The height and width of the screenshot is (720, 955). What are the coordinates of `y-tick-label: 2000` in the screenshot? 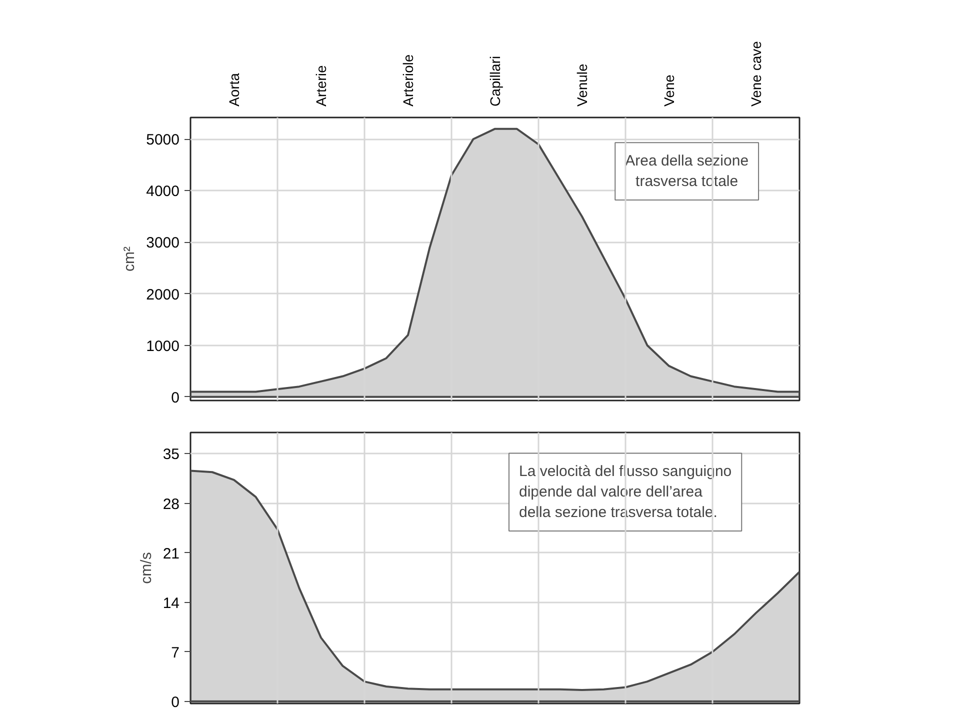 It's located at (163, 295).